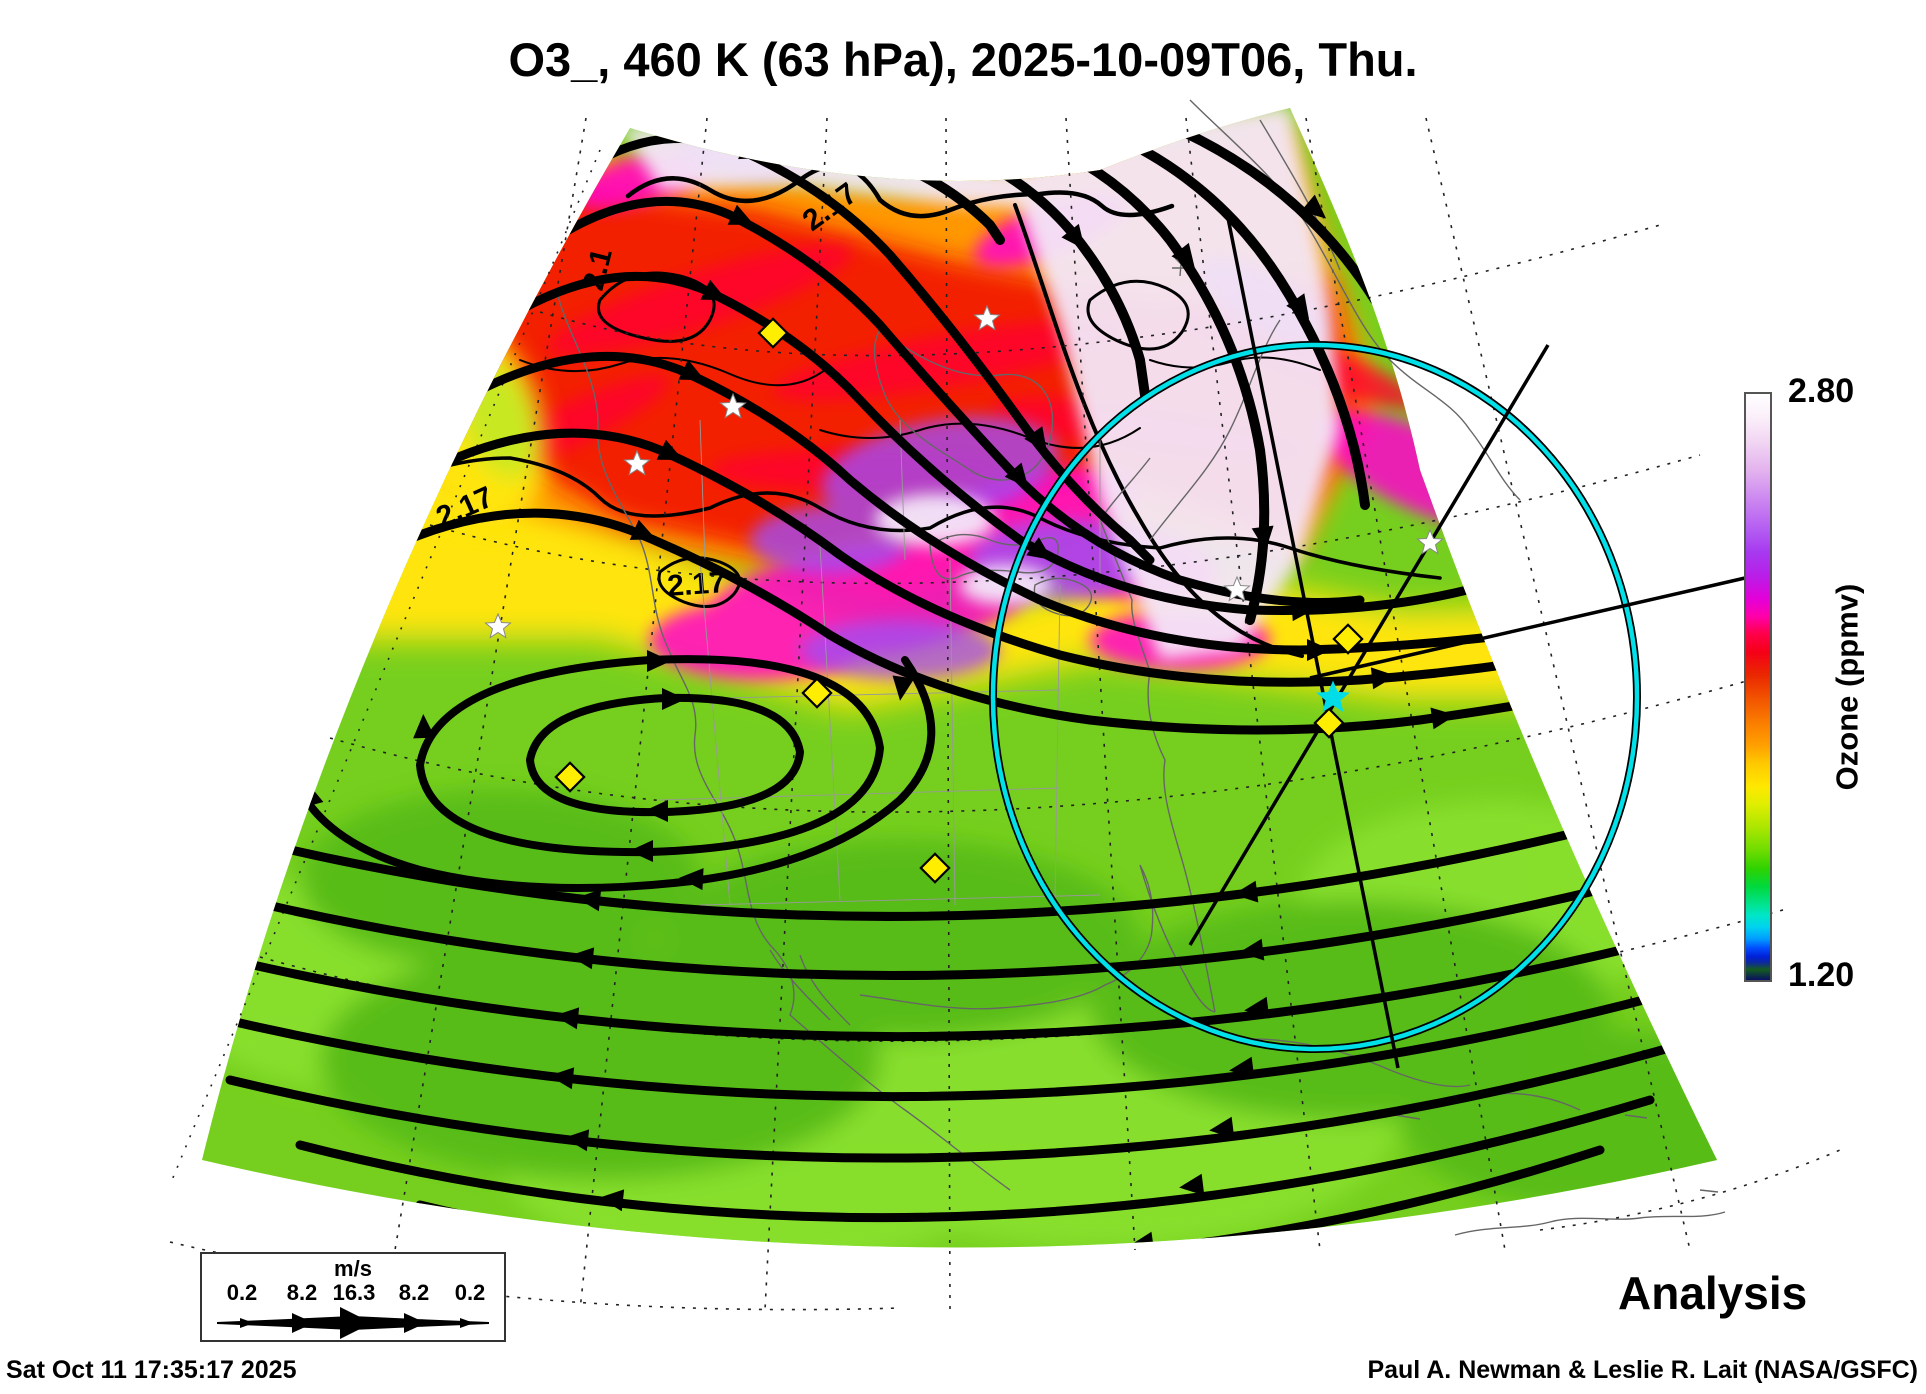 This screenshot has height=1394, width=1926. Describe the element at coordinates (1758, 687) in the screenshot. I see `colorbar` at that location.